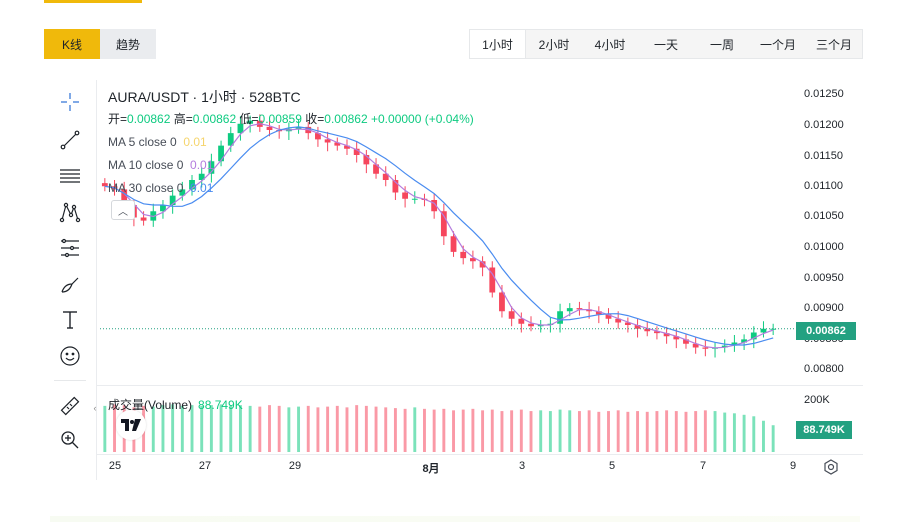 This screenshot has width=908, height=522. Describe the element at coordinates (824, 247) in the screenshot. I see `price-tick: 0.01000` at that location.